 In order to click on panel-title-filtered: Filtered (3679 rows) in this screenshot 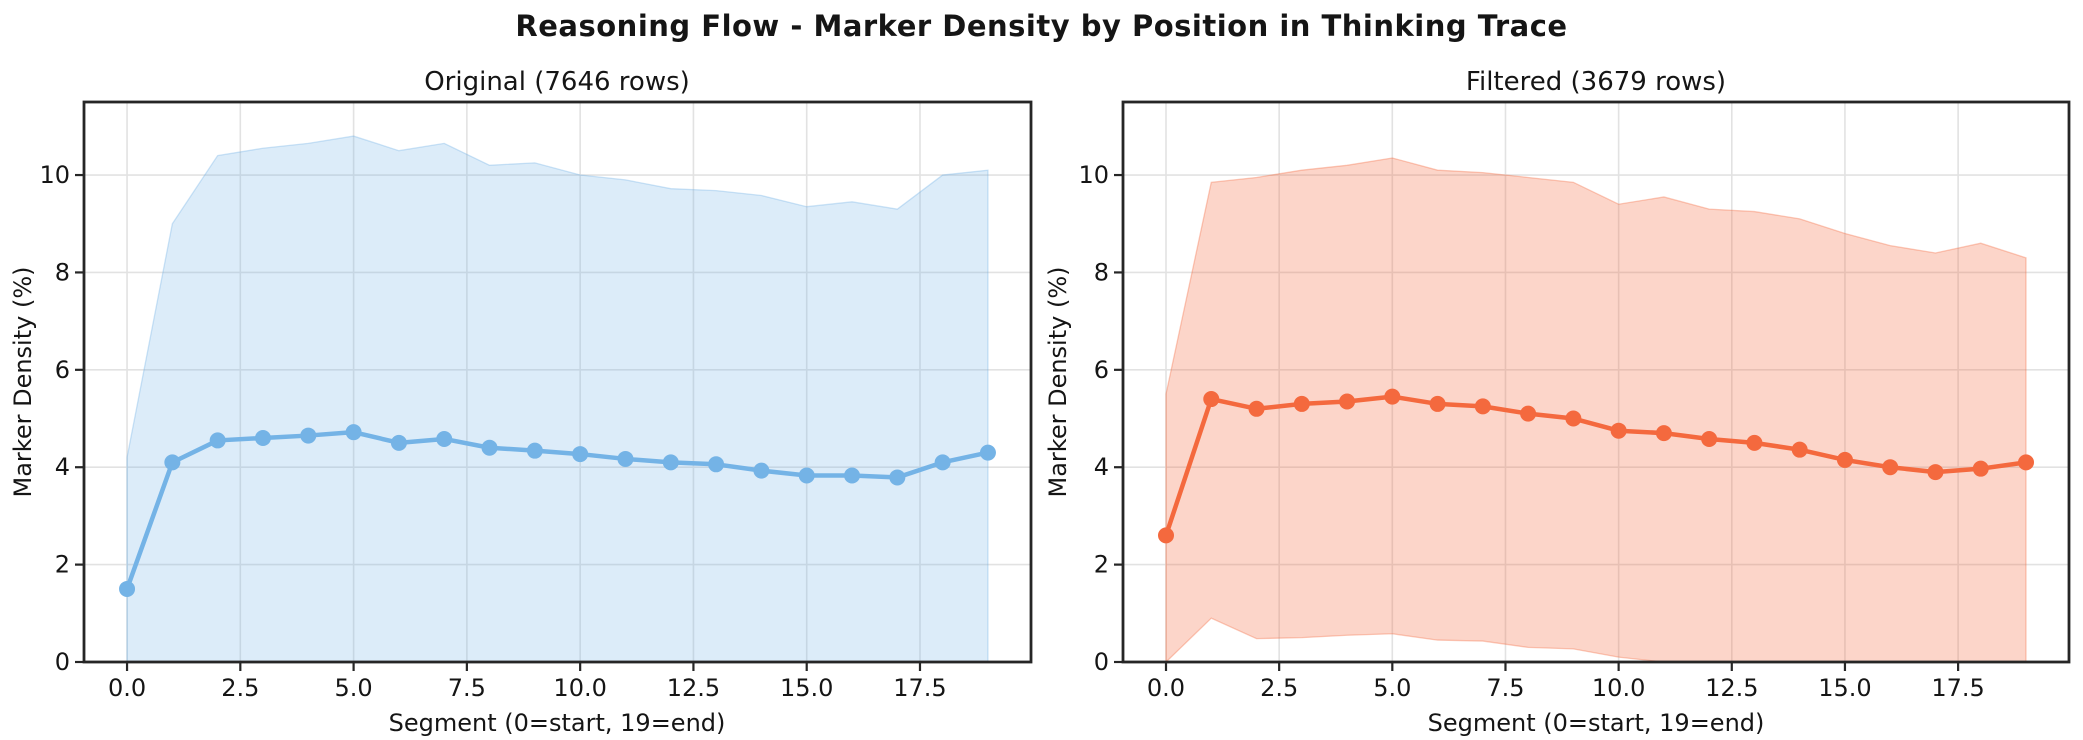, I will do `click(1596, 82)`.